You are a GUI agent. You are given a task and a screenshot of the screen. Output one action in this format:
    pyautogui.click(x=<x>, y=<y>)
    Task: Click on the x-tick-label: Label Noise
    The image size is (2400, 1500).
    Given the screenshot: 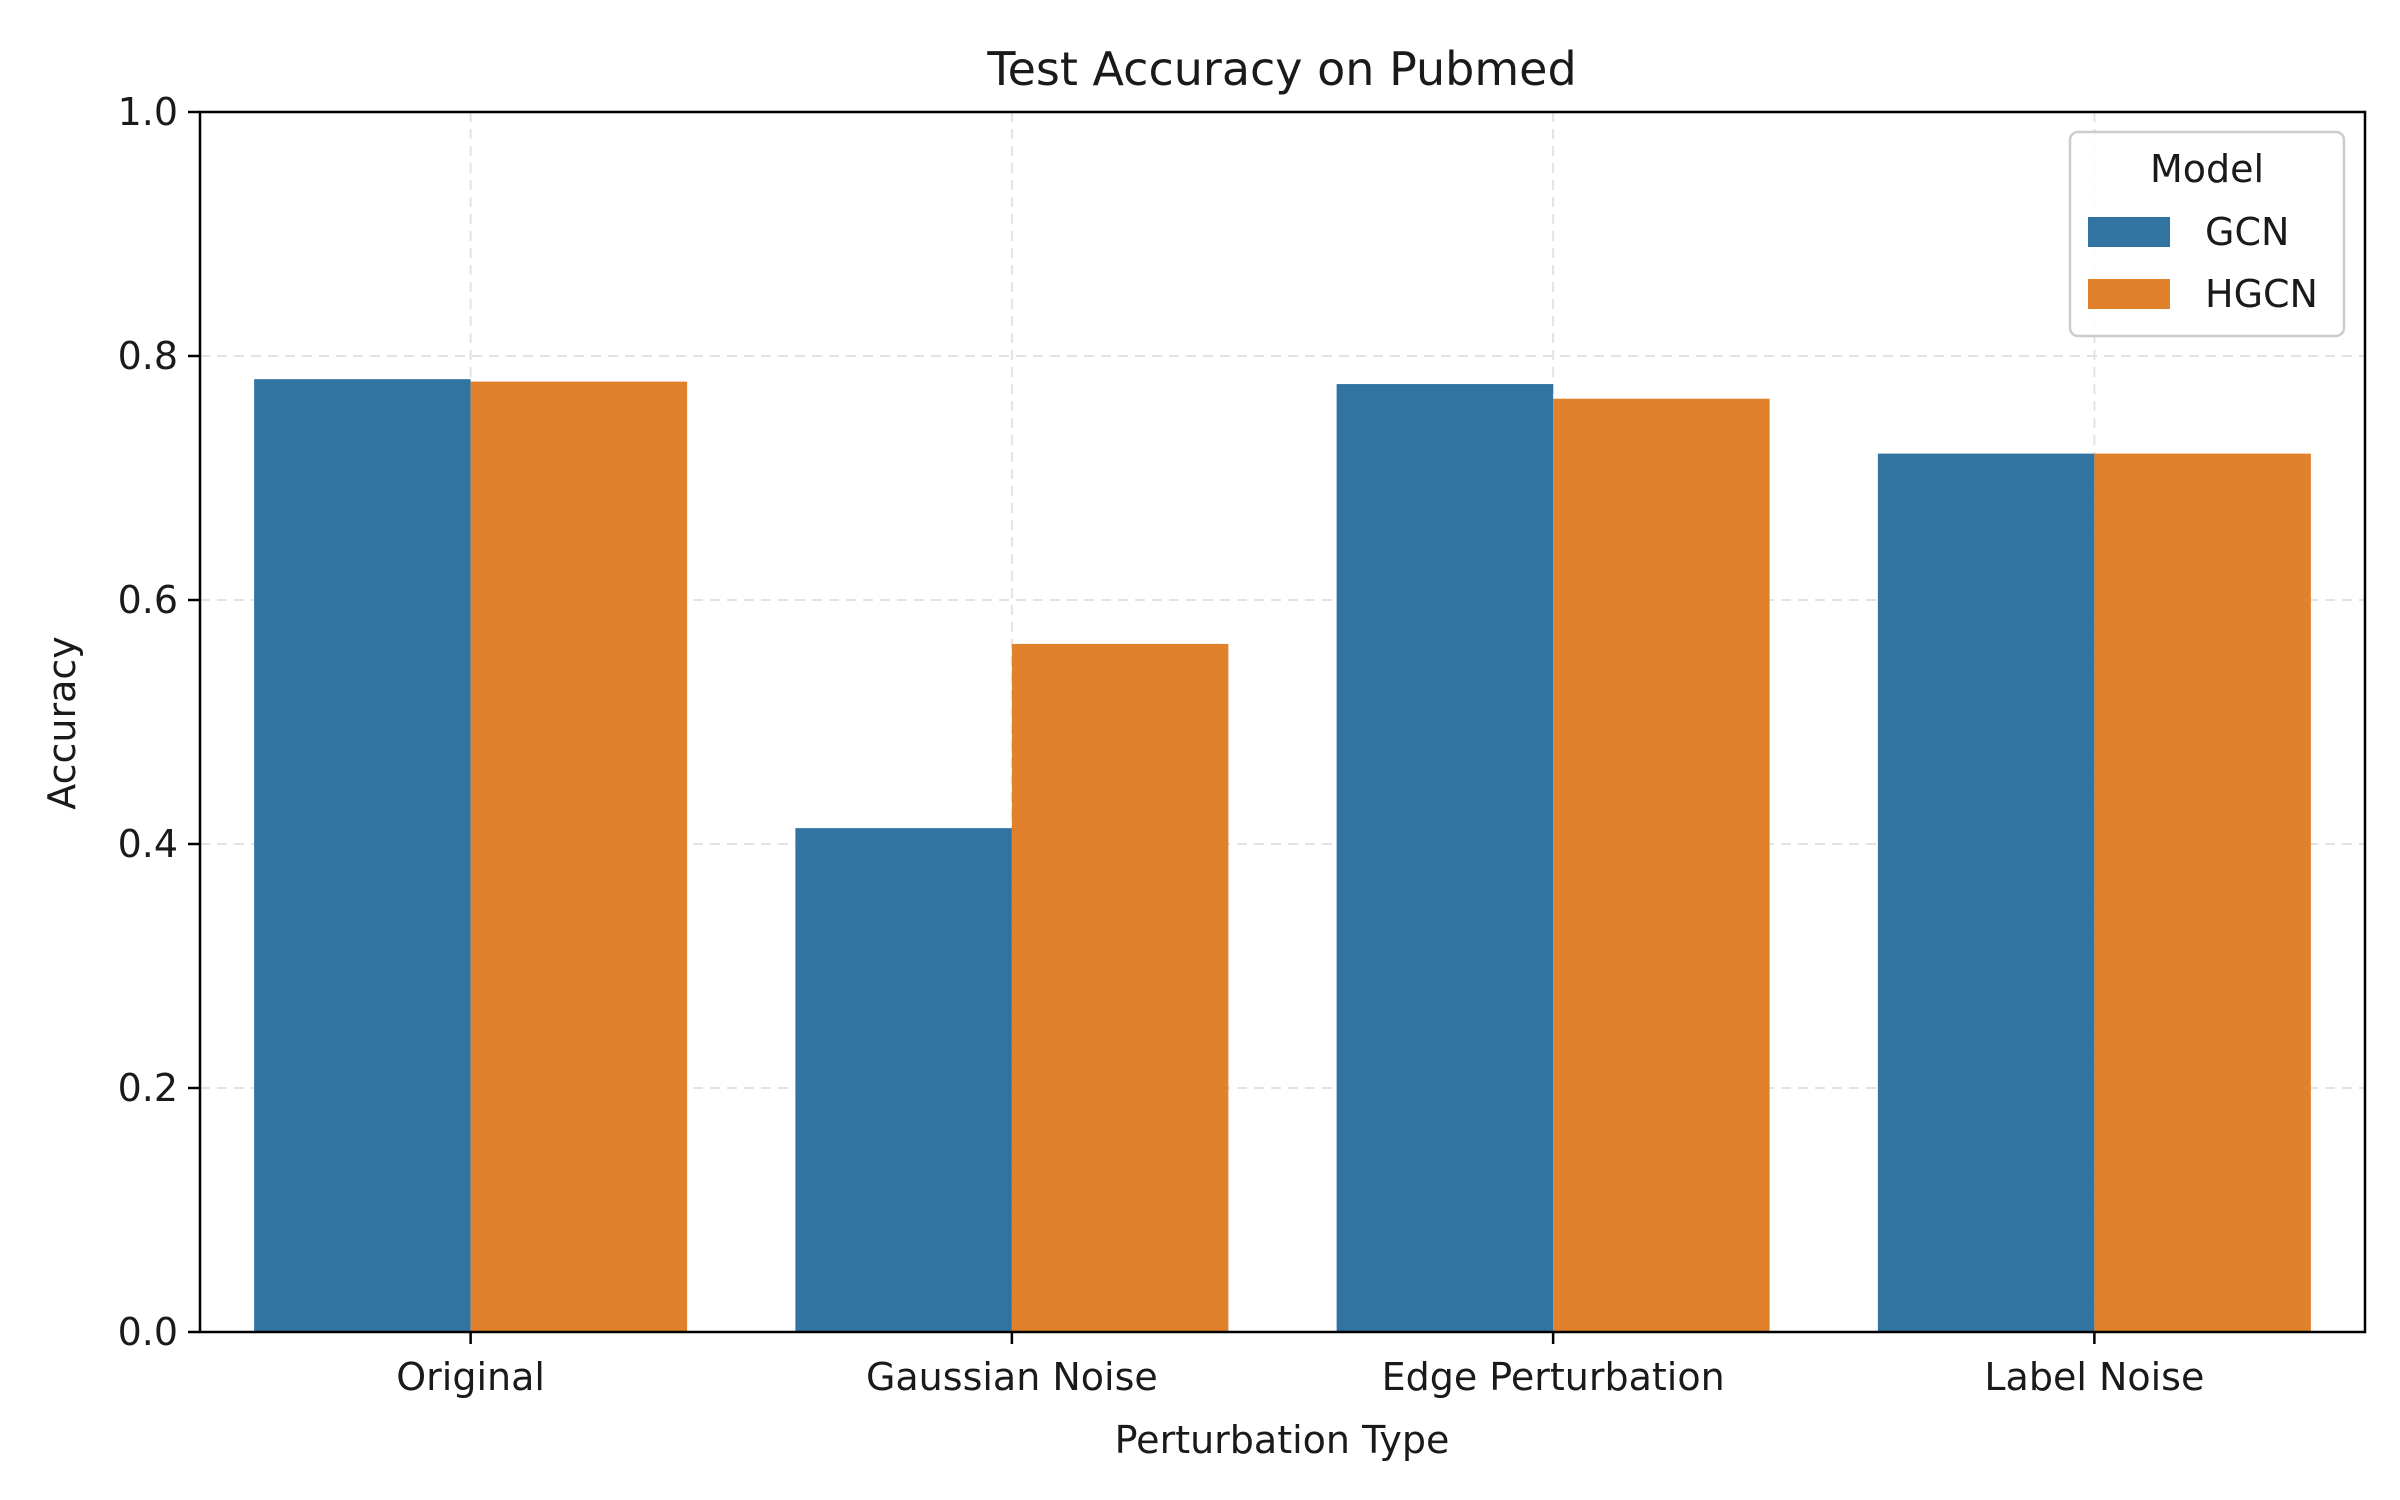 What is the action you would take?
    pyautogui.click(x=2094, y=1377)
    